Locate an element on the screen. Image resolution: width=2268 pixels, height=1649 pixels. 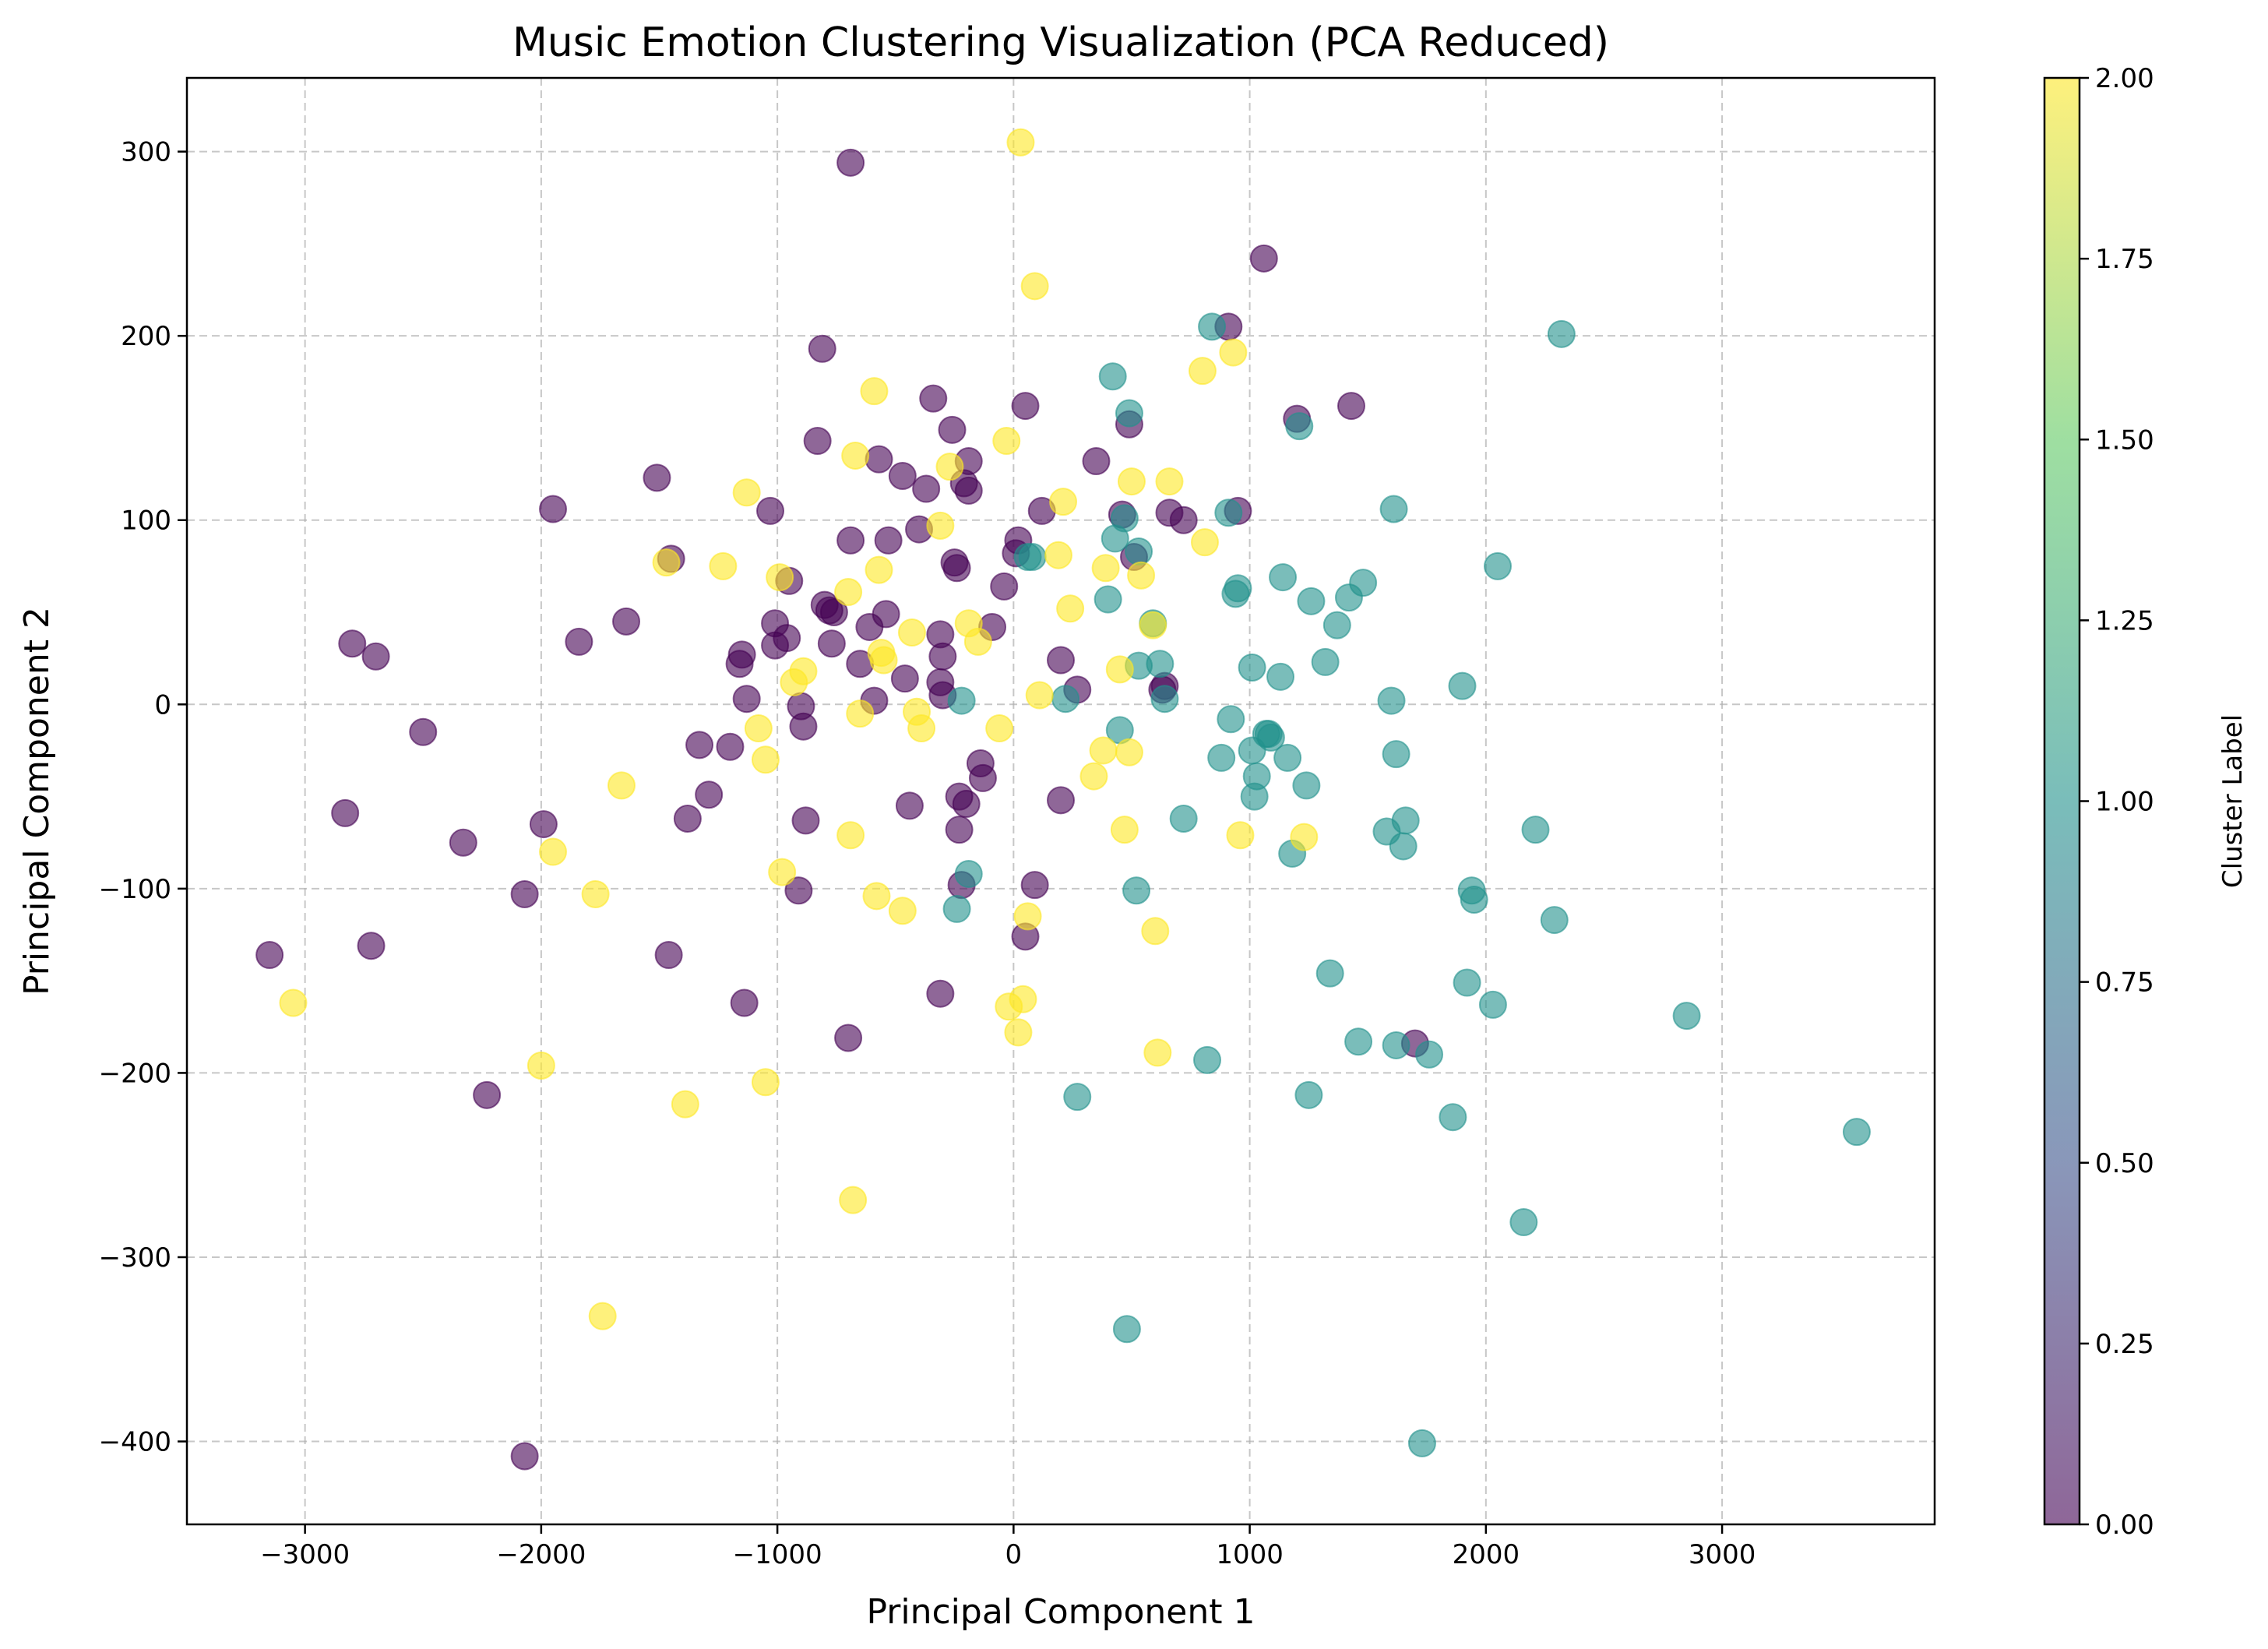
y-tick-label: −300 is located at coordinates (135, 1258).